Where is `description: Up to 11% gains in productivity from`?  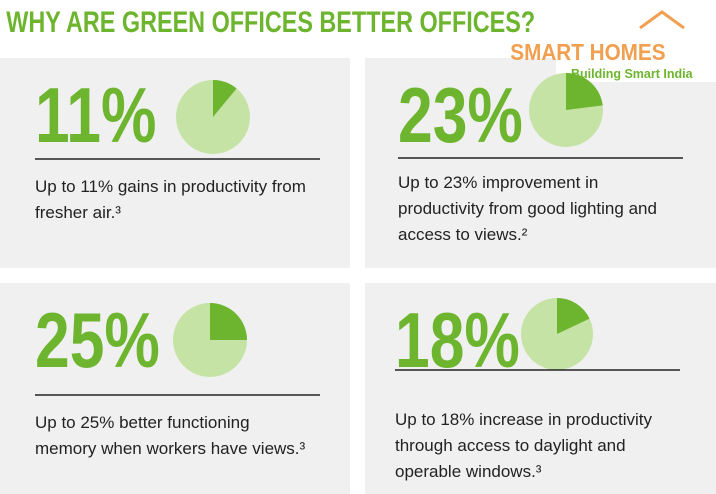 description: Up to 11% gains in productivity from is located at coordinates (170, 186).